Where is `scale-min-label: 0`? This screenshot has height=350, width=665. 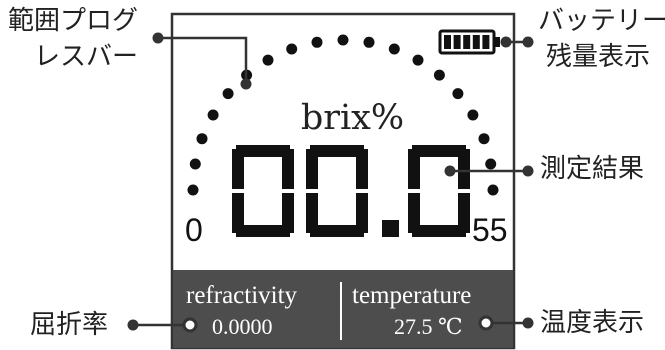 scale-min-label: 0 is located at coordinates (194, 230).